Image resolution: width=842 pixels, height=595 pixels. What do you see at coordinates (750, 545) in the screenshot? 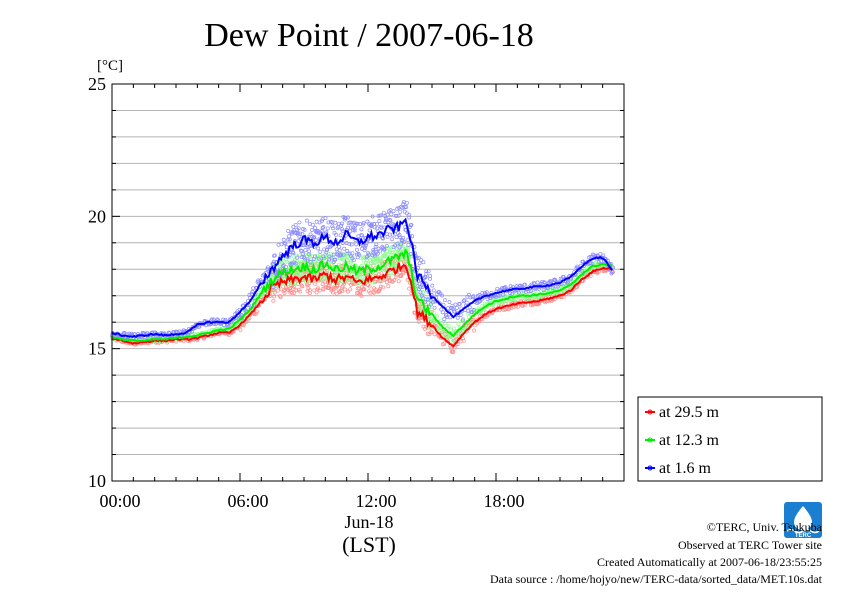
I see `footer-observed: Observed at TERC Tower site` at bounding box center [750, 545].